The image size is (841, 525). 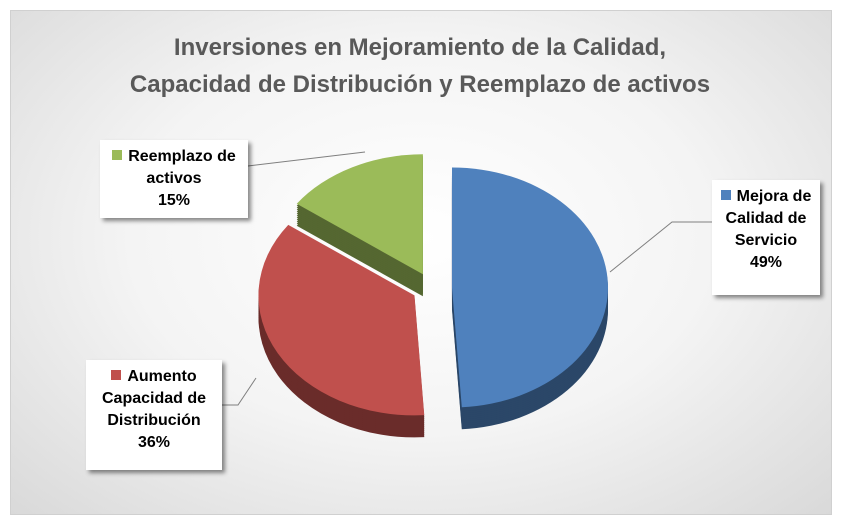 What do you see at coordinates (174, 200) in the screenshot?
I see `label-value: 15%` at bounding box center [174, 200].